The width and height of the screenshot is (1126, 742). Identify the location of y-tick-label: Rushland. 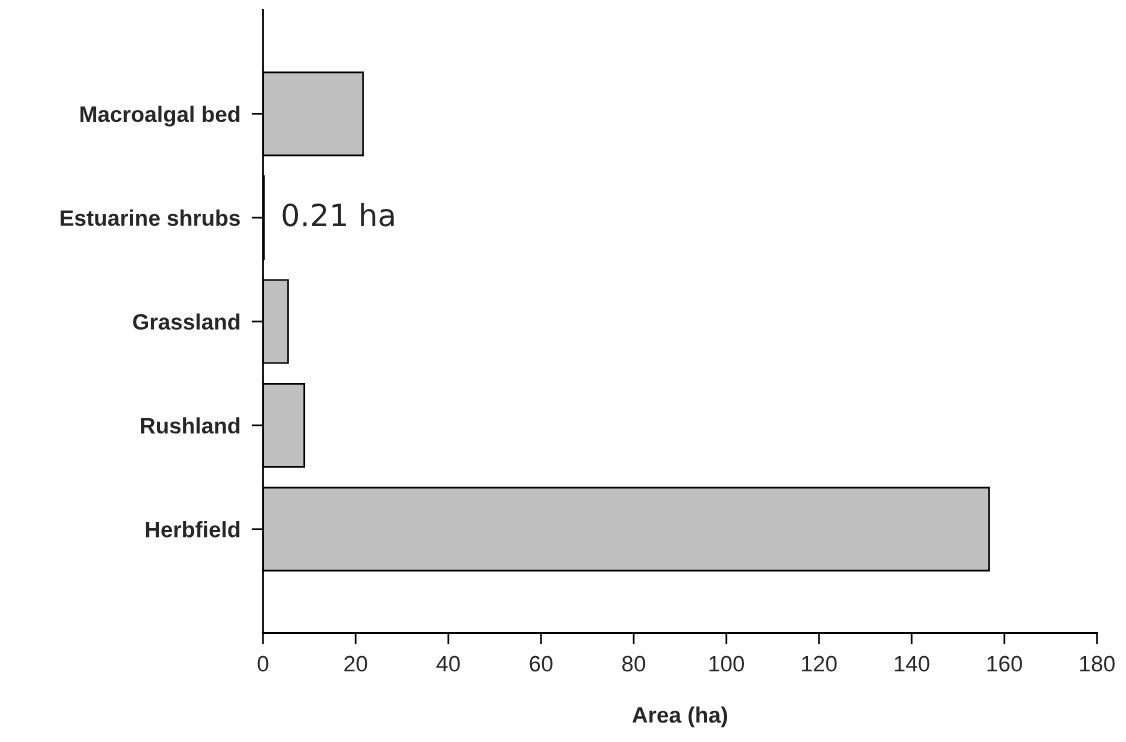
(190, 425).